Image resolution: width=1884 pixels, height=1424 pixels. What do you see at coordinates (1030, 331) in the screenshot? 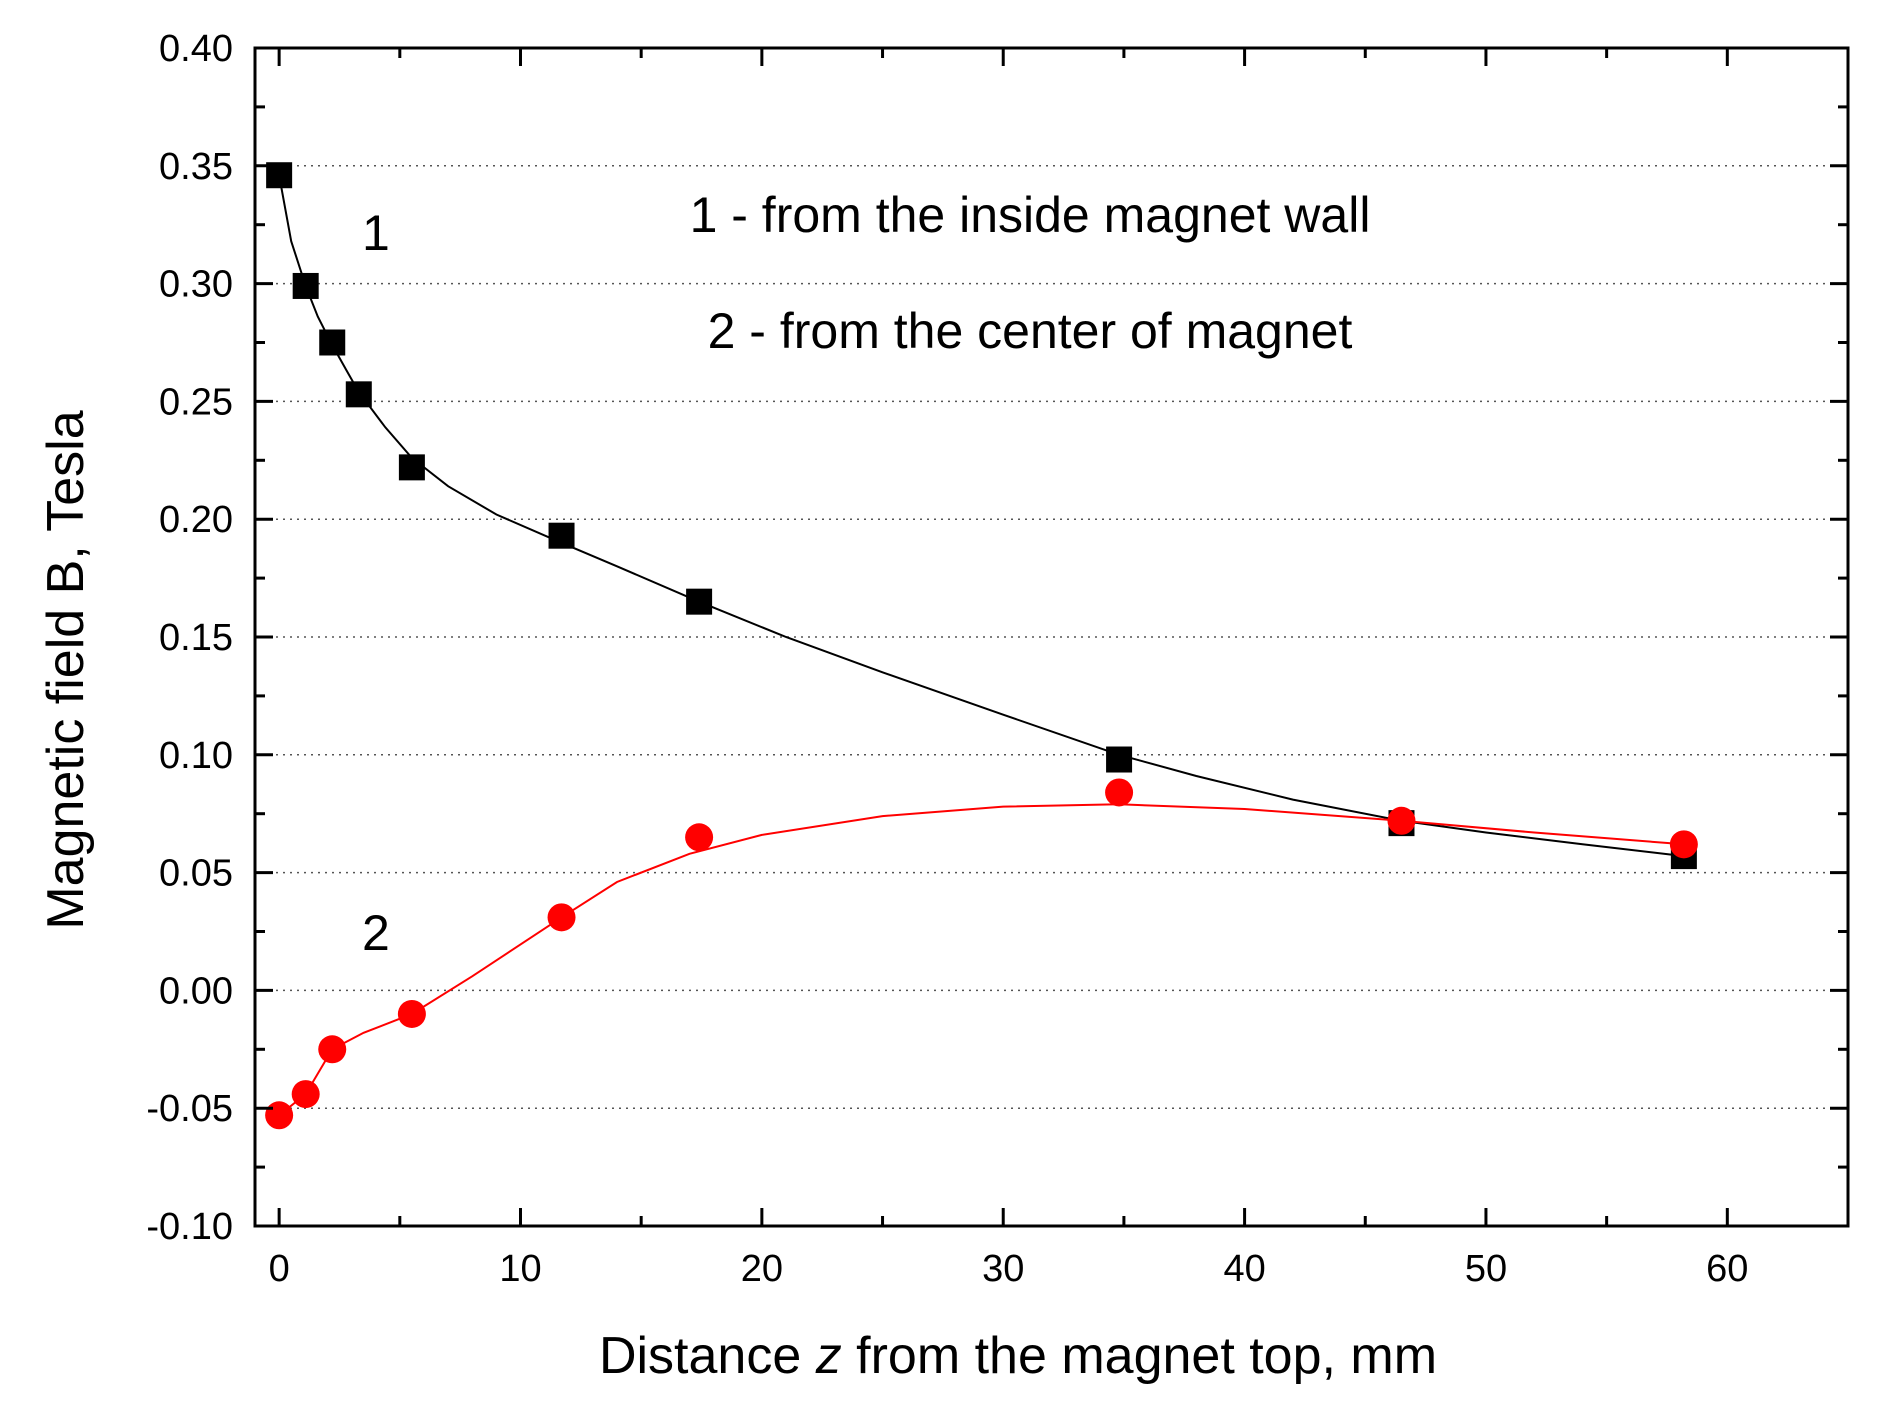
I see `legend-line-2: 2 - from the center of magnet` at bounding box center [1030, 331].